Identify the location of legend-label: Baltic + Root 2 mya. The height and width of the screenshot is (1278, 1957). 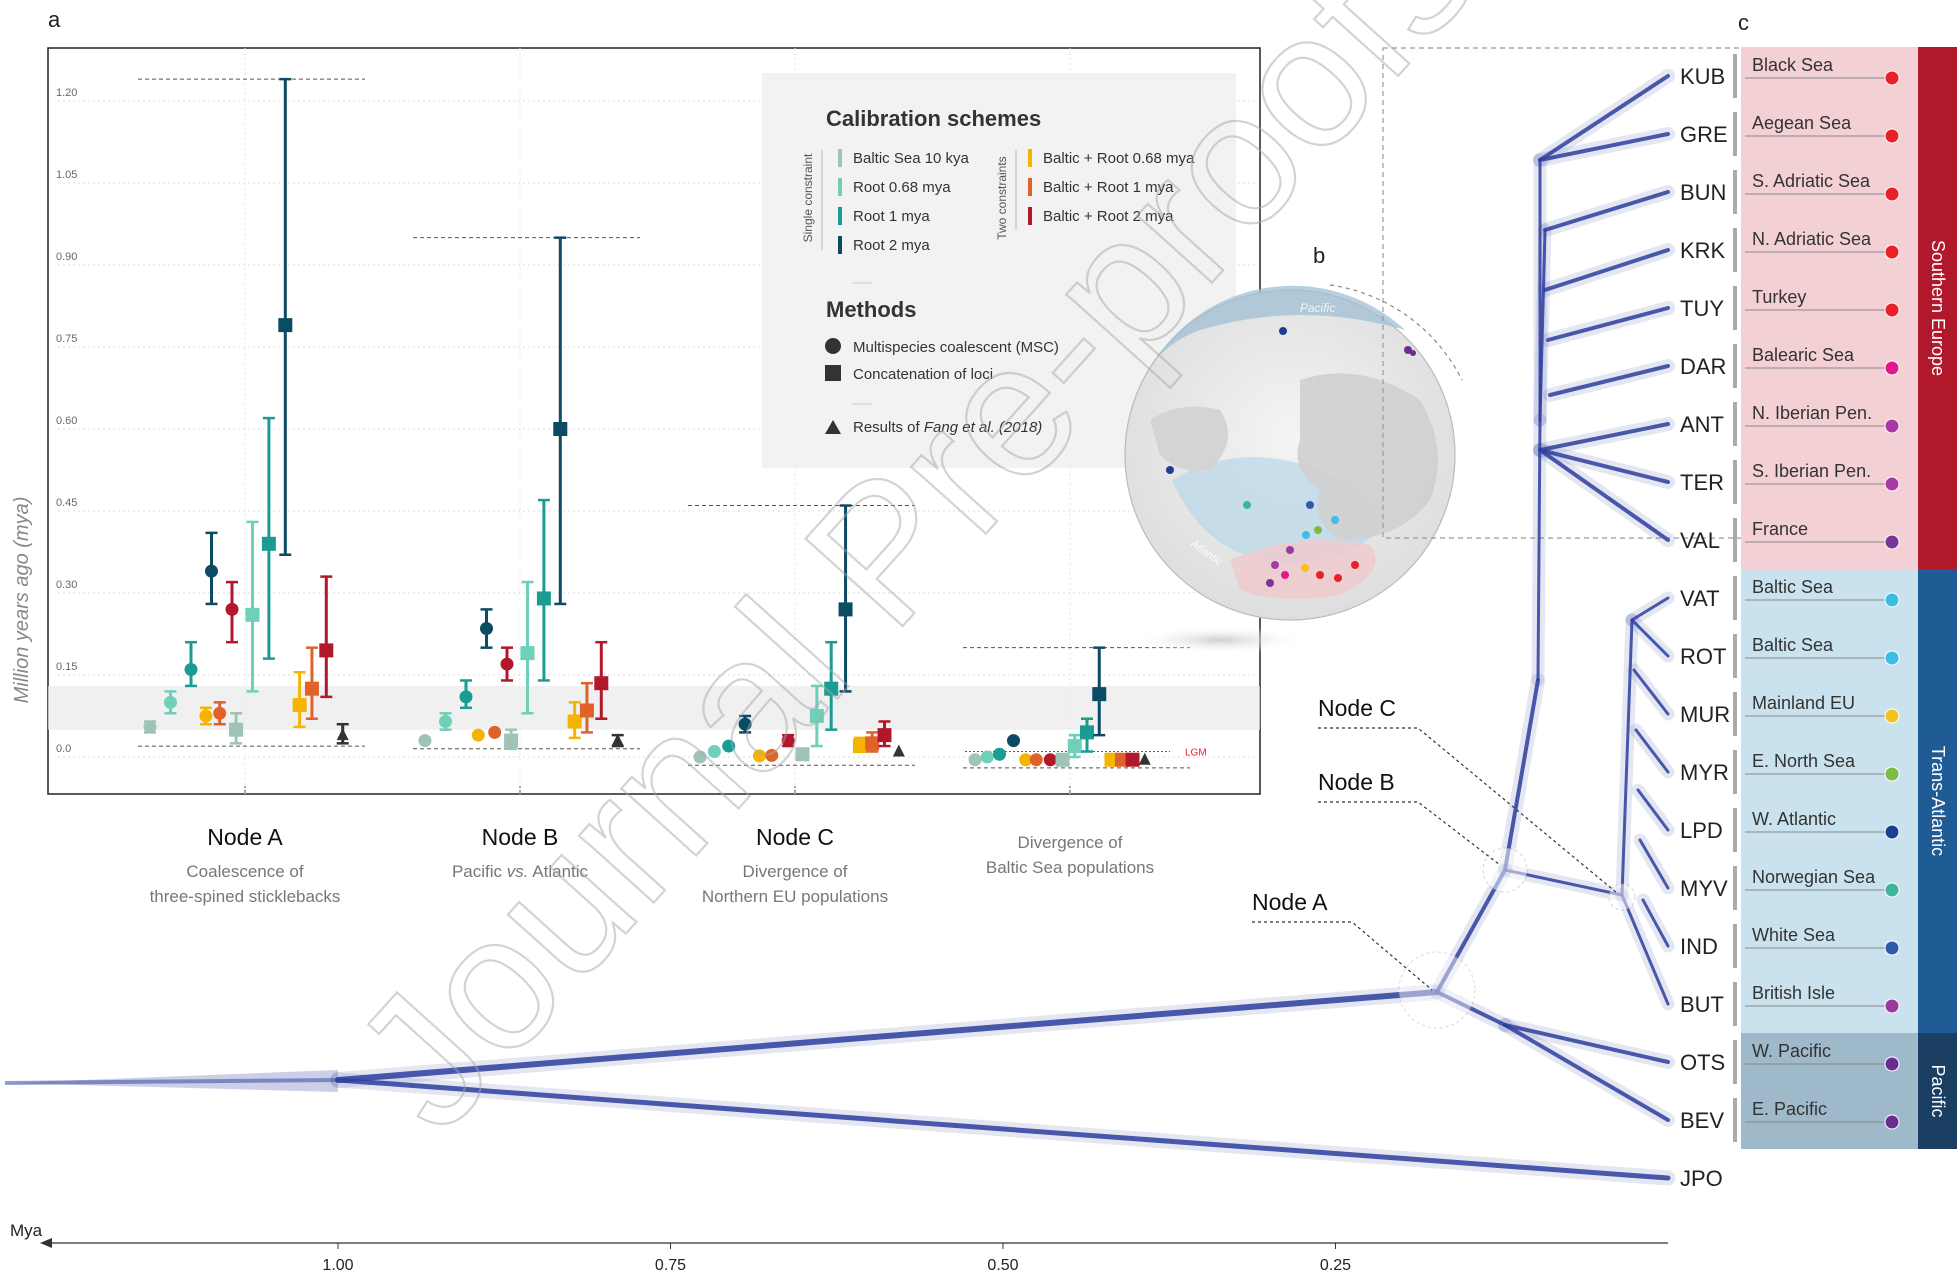
(1108, 216).